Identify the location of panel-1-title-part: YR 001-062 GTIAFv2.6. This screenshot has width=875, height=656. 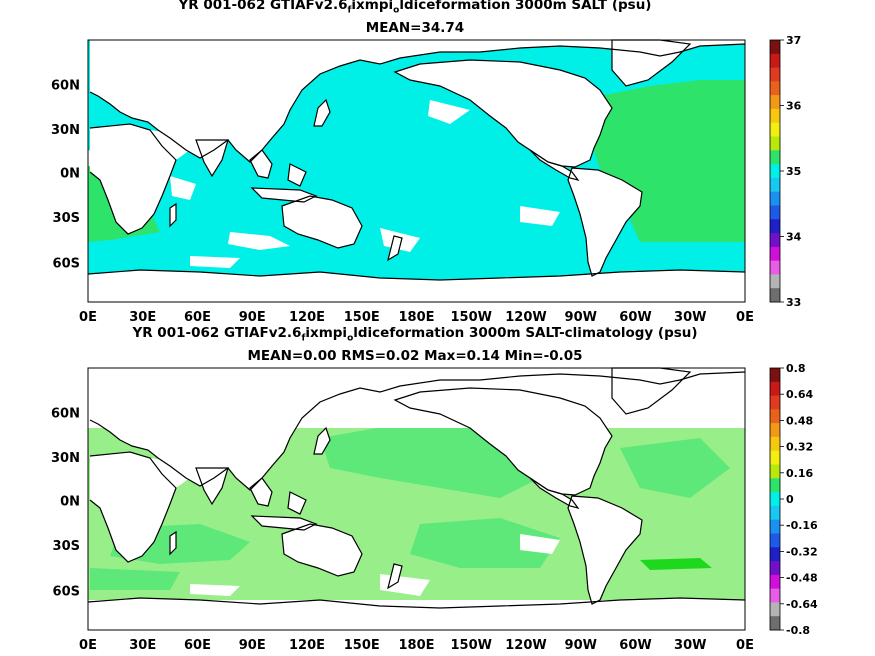
(263, 6).